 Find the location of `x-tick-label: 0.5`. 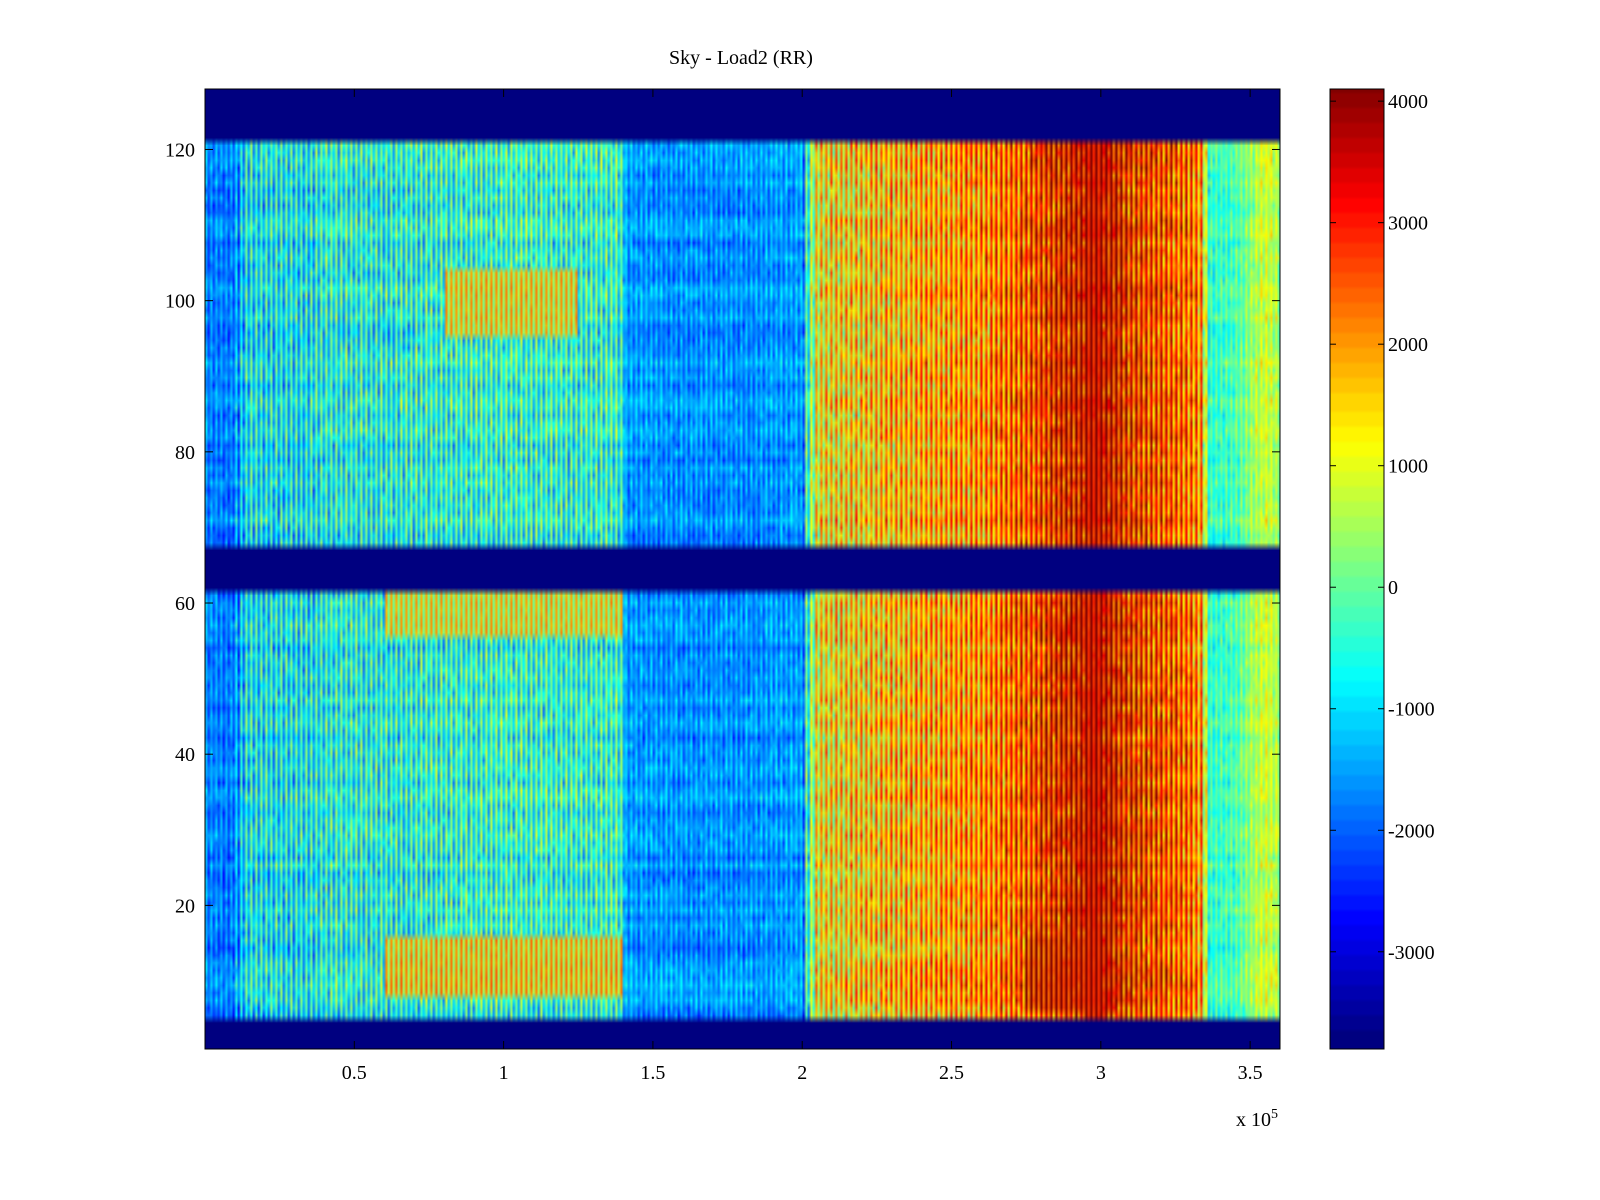

x-tick-label: 0.5 is located at coordinates (354, 1073).